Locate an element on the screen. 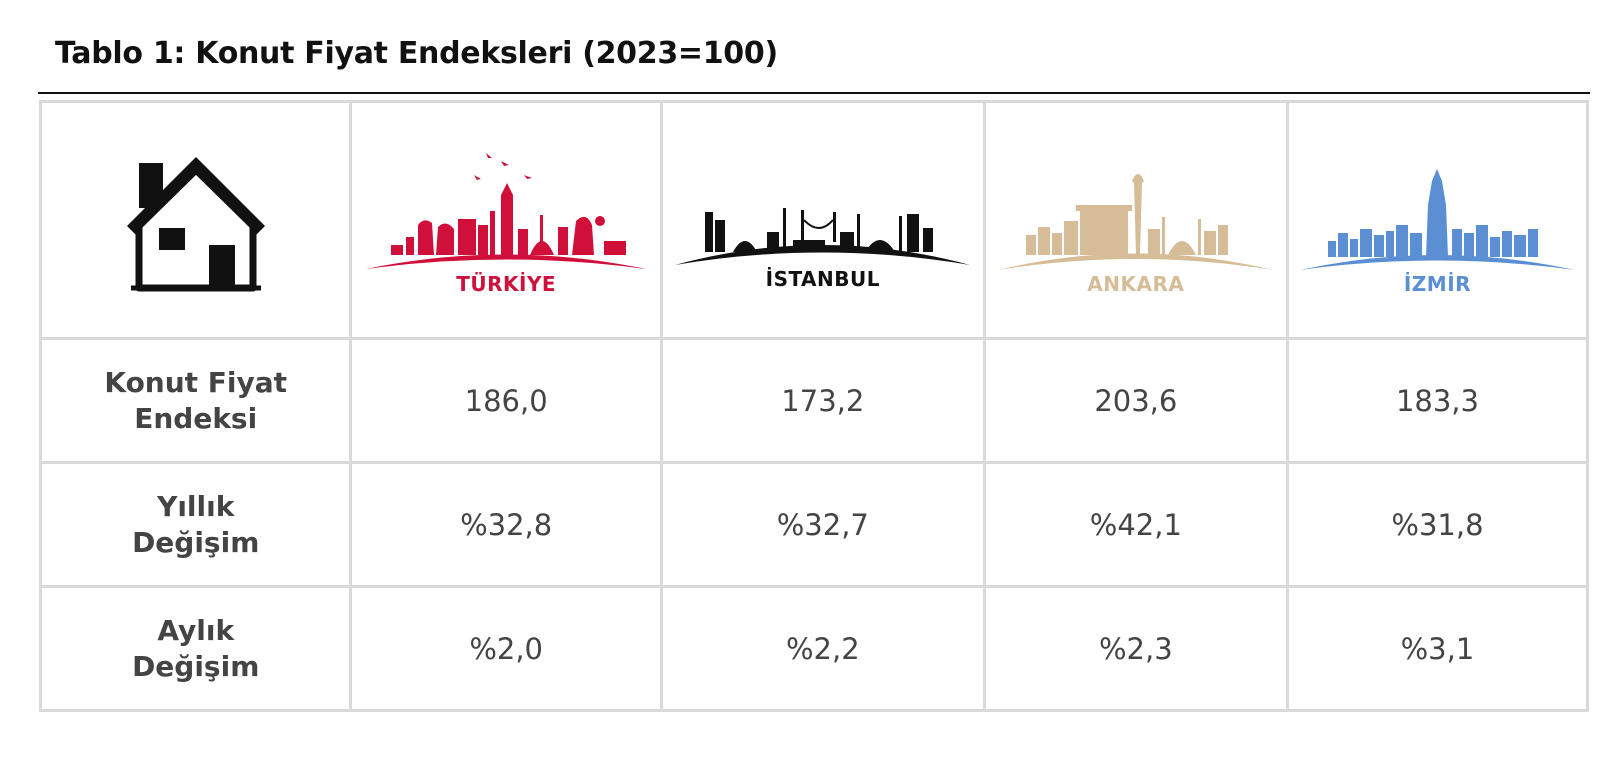 This screenshot has width=1620, height=776. cell-value: 203,6 is located at coordinates (1135, 401).